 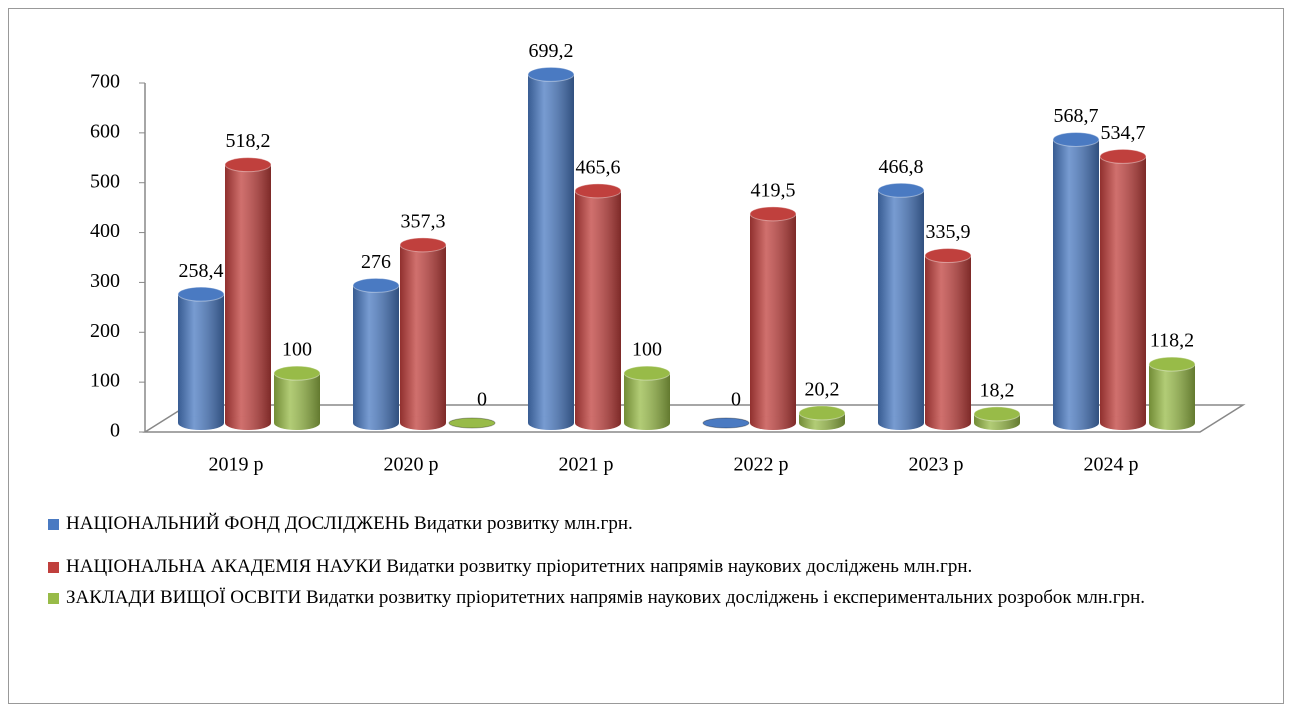 What do you see at coordinates (201, 271) in the screenshot?
I see `data-label: 258,4` at bounding box center [201, 271].